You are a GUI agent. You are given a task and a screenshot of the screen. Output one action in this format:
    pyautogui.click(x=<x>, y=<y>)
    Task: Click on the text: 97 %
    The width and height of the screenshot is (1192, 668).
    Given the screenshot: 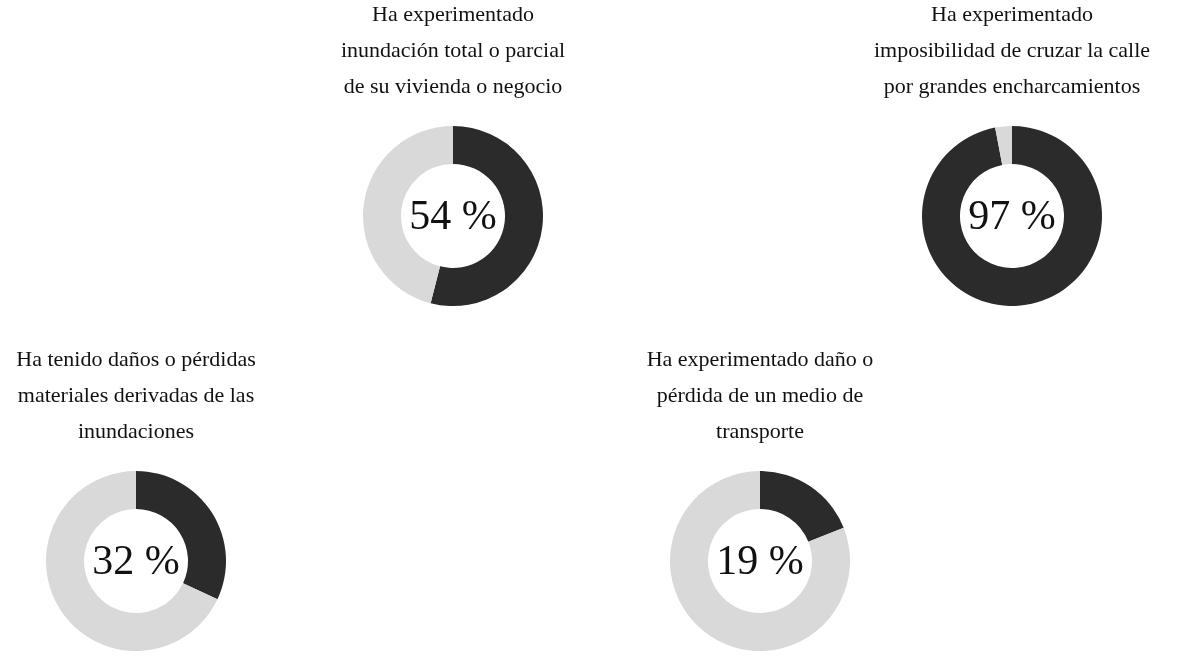 What is the action you would take?
    pyautogui.click(x=1012, y=215)
    